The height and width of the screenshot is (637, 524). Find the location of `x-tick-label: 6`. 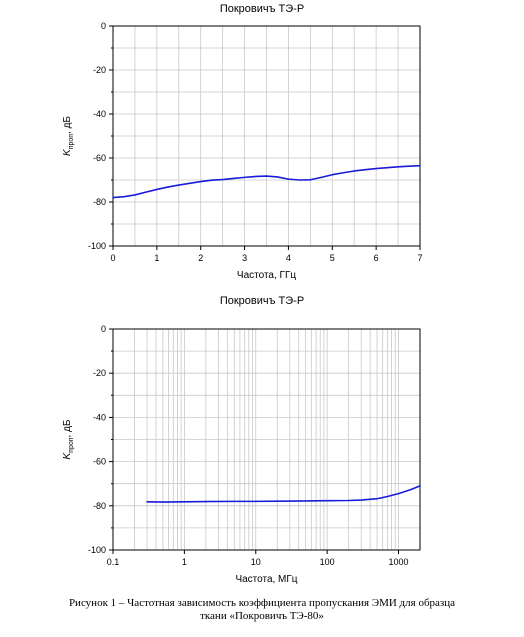

x-tick-label: 6 is located at coordinates (376, 258).